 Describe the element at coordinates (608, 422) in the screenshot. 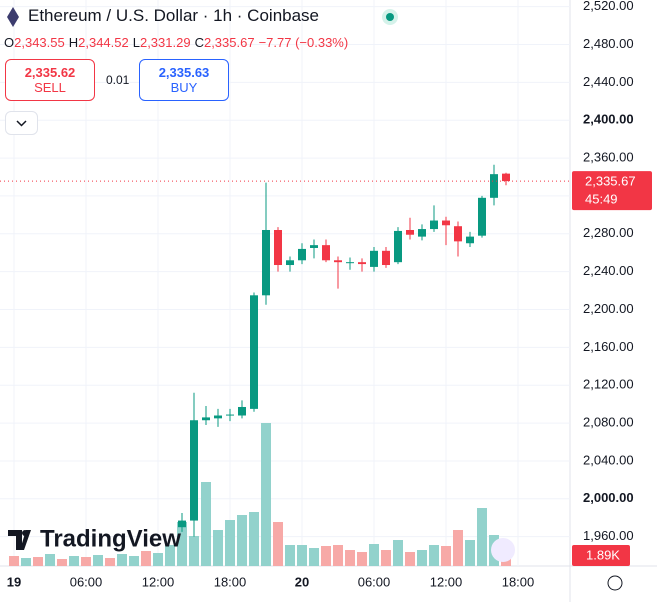

I see `y-tick-label: 2,080.00` at that location.